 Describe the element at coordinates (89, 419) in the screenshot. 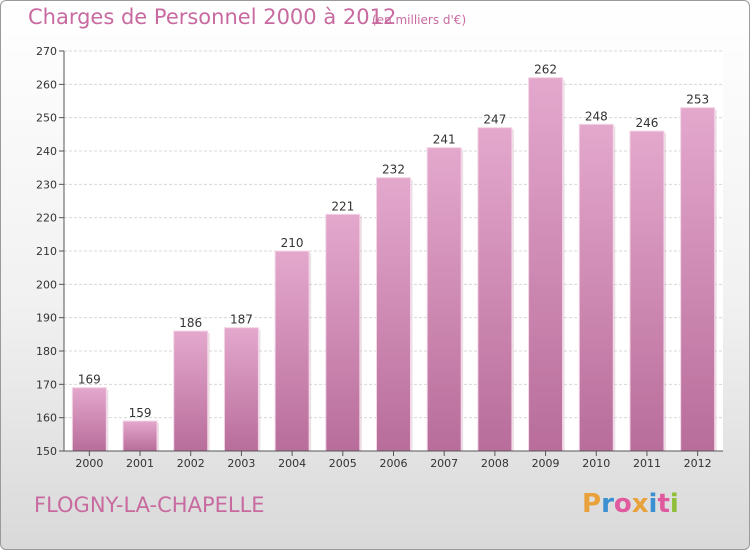

I see `bar-2000` at that location.